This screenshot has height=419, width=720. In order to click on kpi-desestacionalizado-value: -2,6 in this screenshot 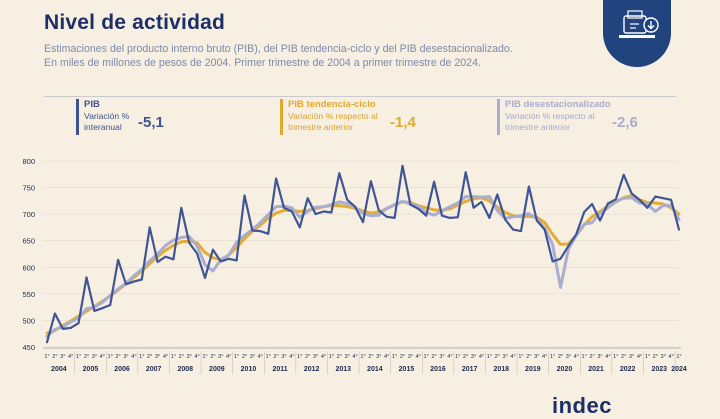, I will do `click(625, 122)`.